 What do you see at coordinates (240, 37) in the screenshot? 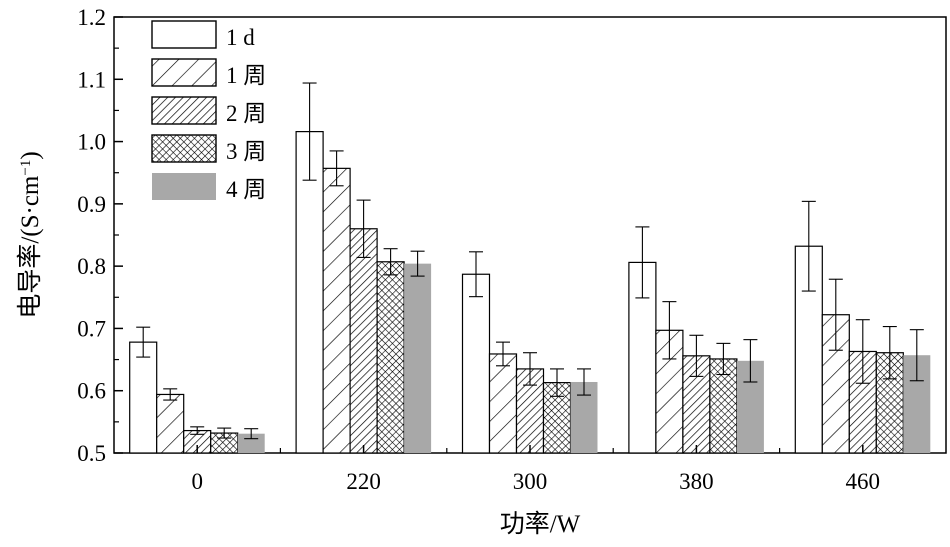
I see `legend-label: 1 d` at bounding box center [240, 37].